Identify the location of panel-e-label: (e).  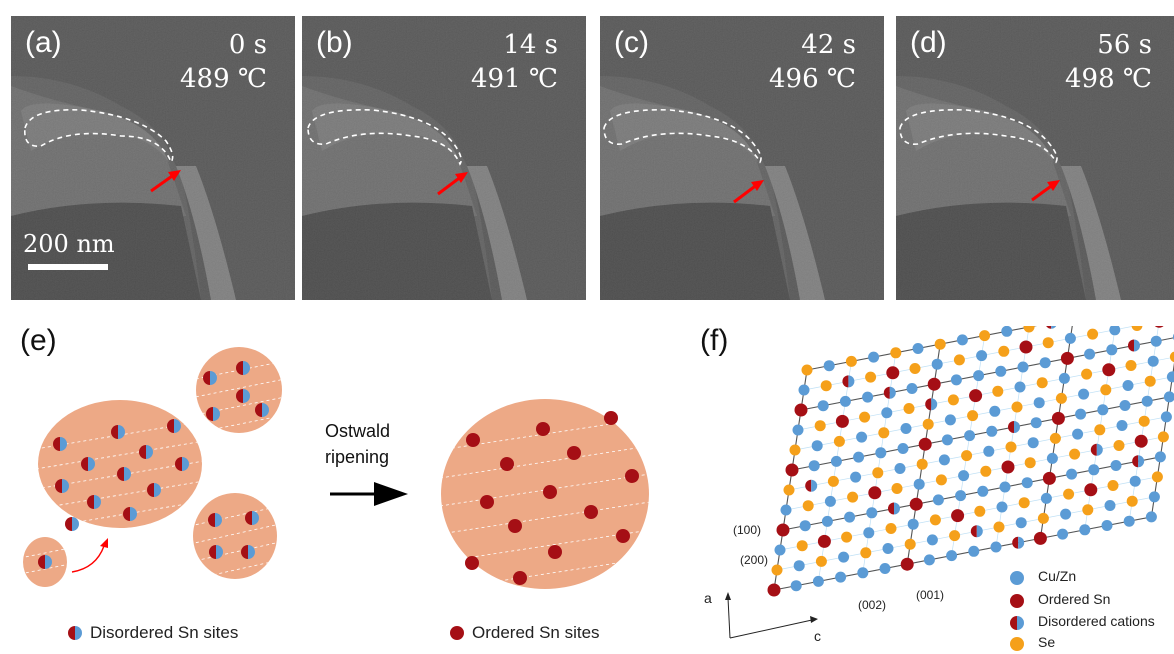
(38, 340).